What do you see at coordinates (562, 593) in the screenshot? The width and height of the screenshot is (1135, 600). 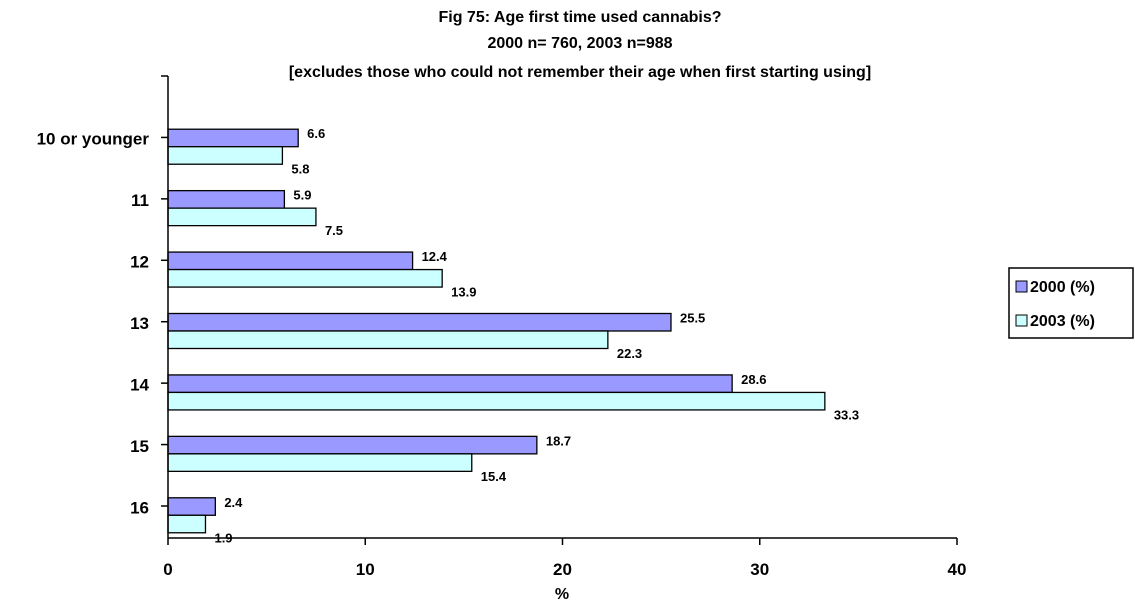 I see `x-axis-title: %` at bounding box center [562, 593].